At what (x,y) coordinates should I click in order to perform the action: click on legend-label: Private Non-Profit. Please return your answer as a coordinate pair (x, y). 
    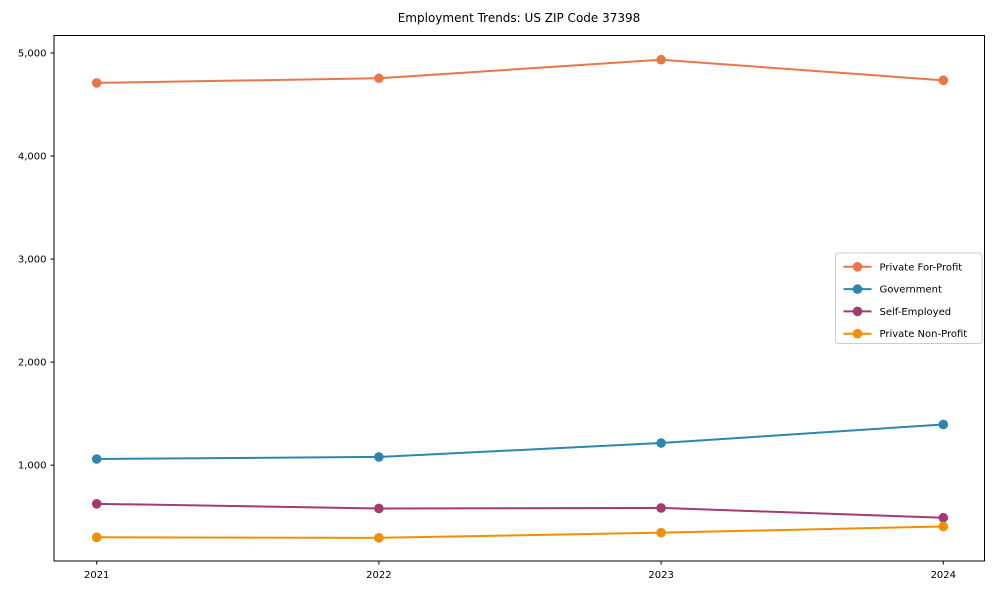
    Looking at the image, I should click on (924, 334).